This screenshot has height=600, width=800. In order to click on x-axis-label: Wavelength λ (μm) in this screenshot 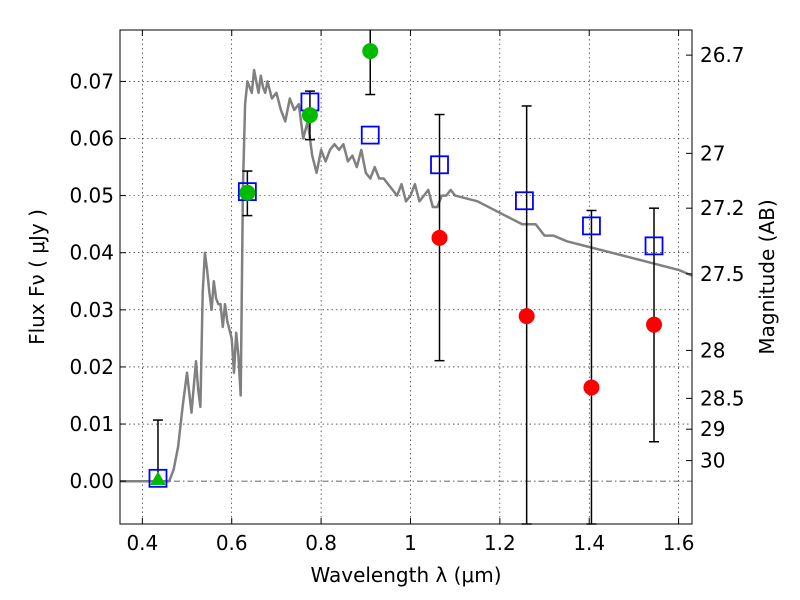, I will do `click(405, 575)`.